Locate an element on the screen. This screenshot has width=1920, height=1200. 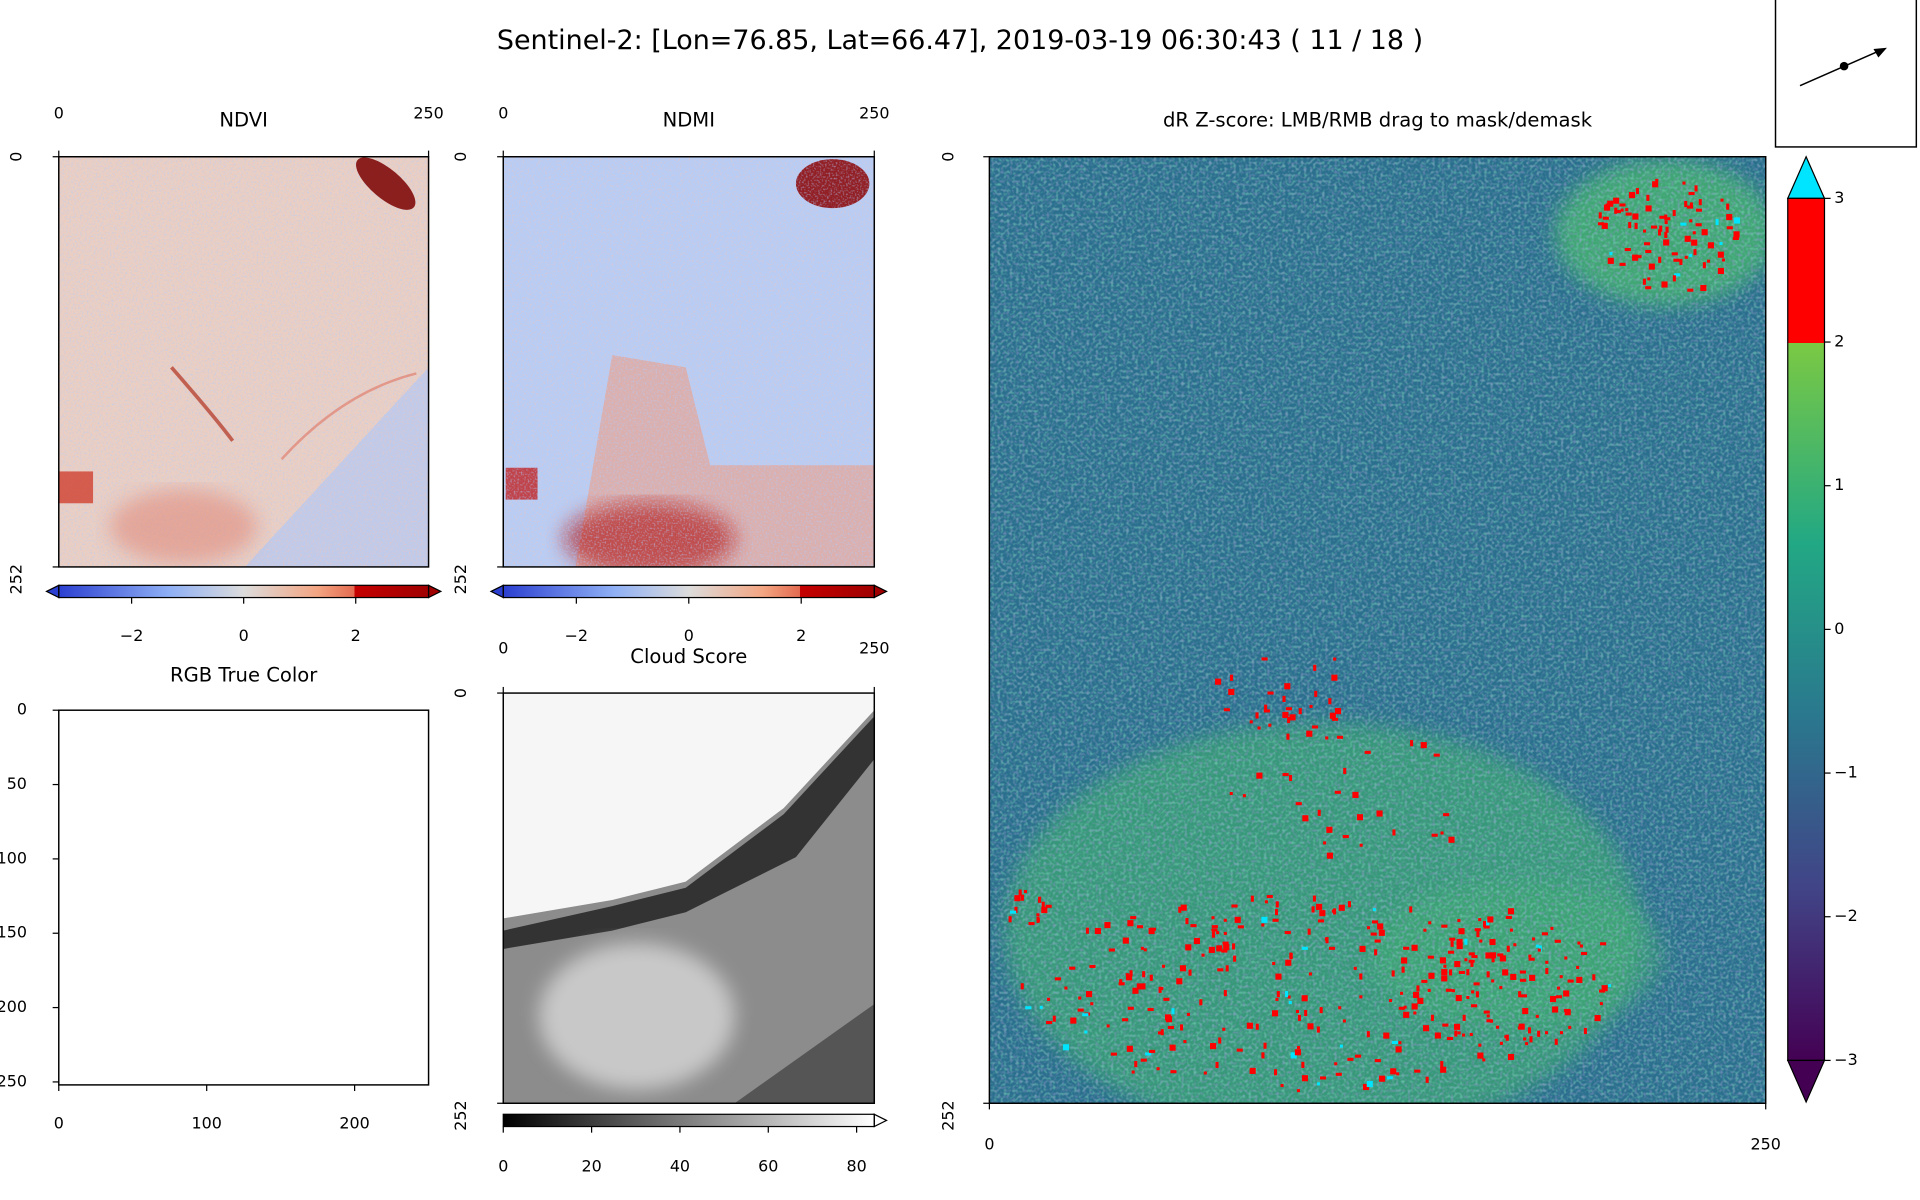
ndvi-image is located at coordinates (243, 361).